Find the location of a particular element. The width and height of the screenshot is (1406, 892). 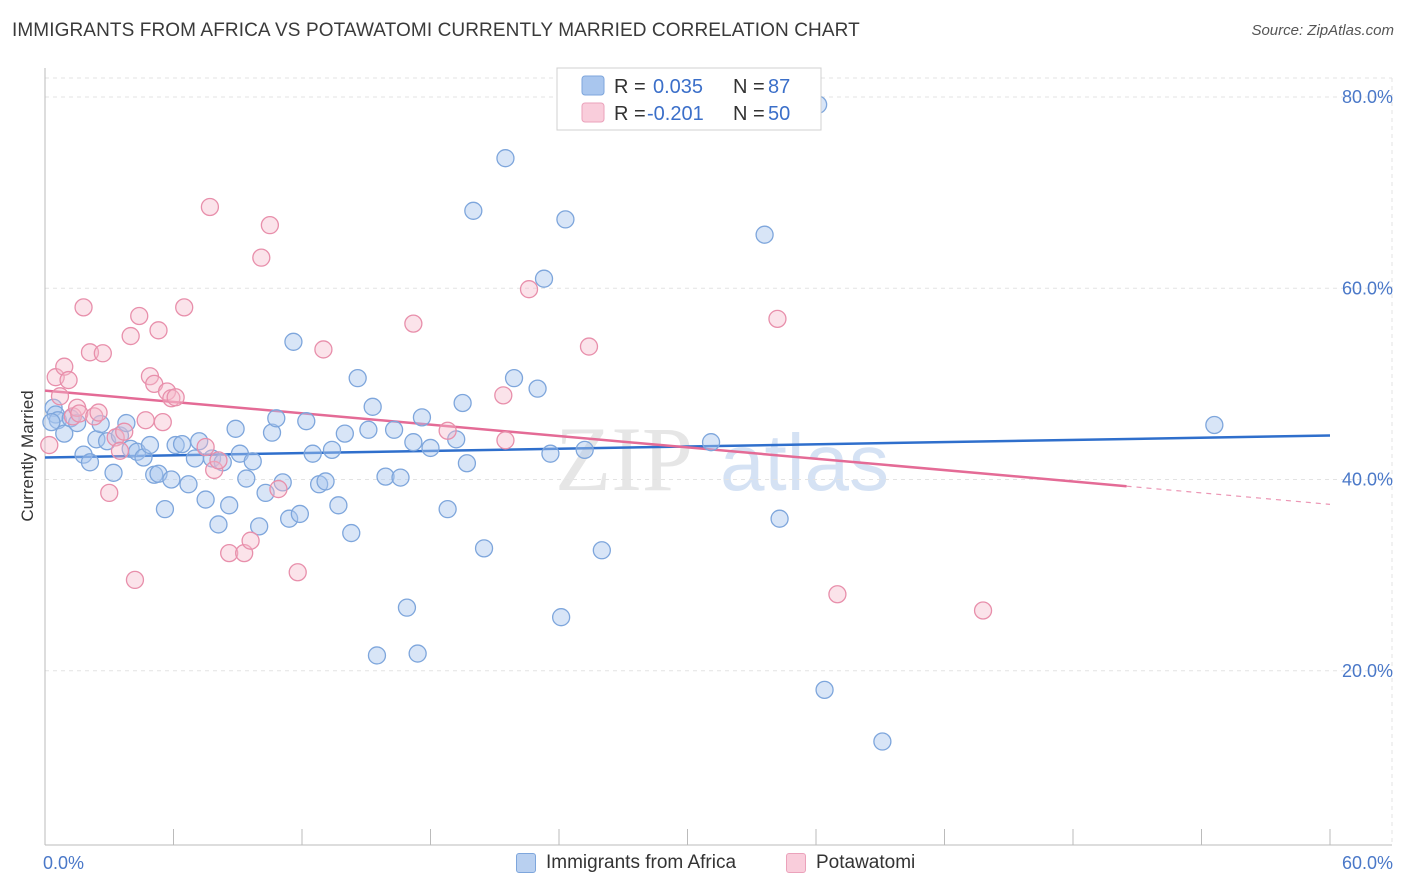

legend-label-potawatomi: Potawatomi is located at coordinates (866, 862).